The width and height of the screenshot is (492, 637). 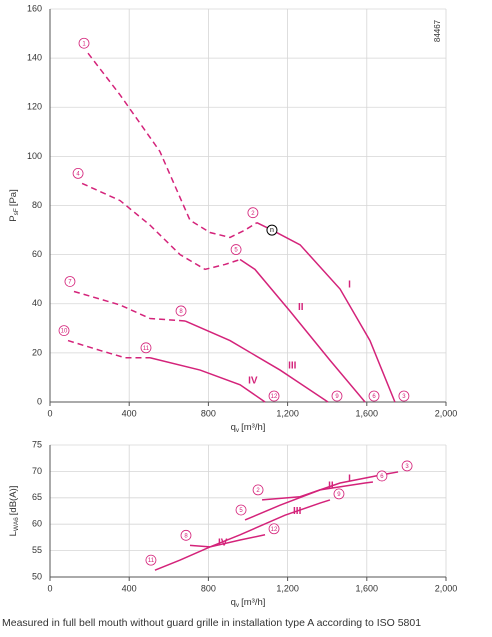 What do you see at coordinates (238, 605) in the screenshot?
I see `axis-subscript: v` at bounding box center [238, 605].